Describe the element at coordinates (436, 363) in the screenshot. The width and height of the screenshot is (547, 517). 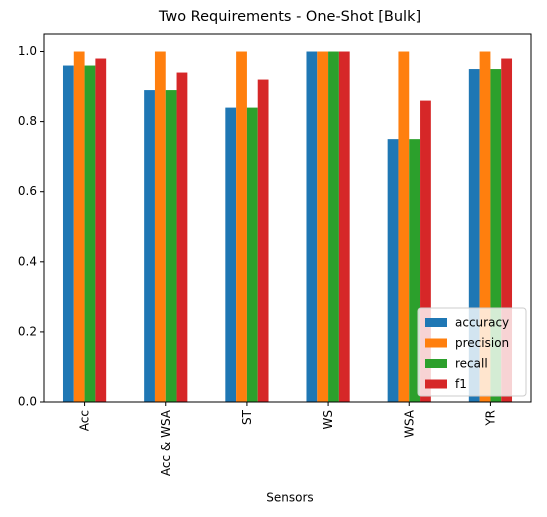
I see `legend-swatch-recall` at that location.